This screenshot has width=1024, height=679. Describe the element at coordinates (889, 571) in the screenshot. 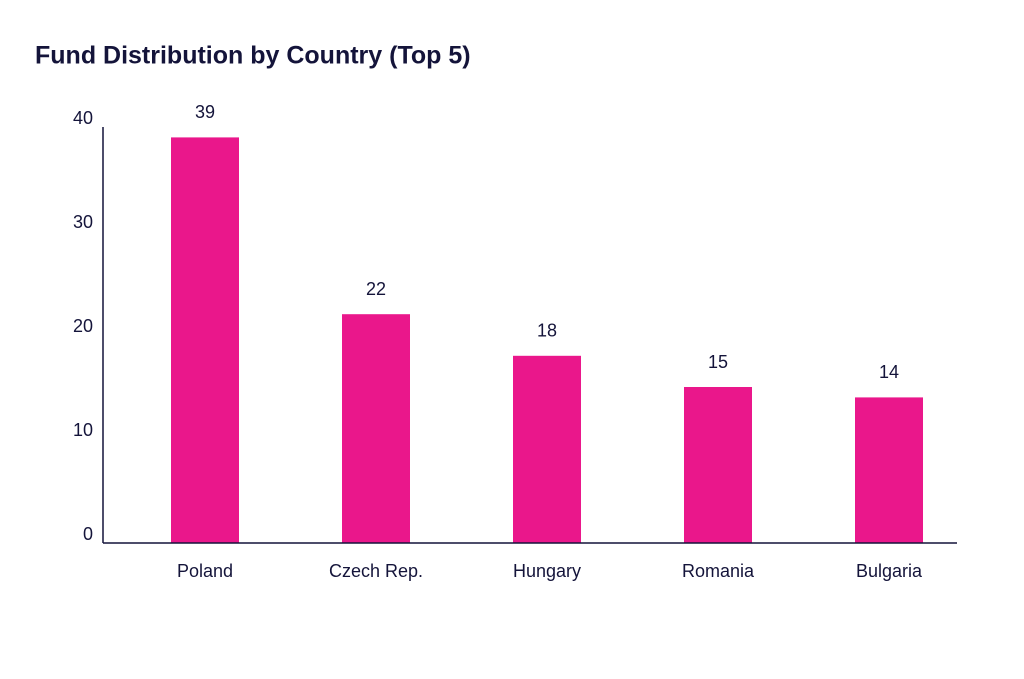

I see `x-tick-label: Bulgaria` at that location.